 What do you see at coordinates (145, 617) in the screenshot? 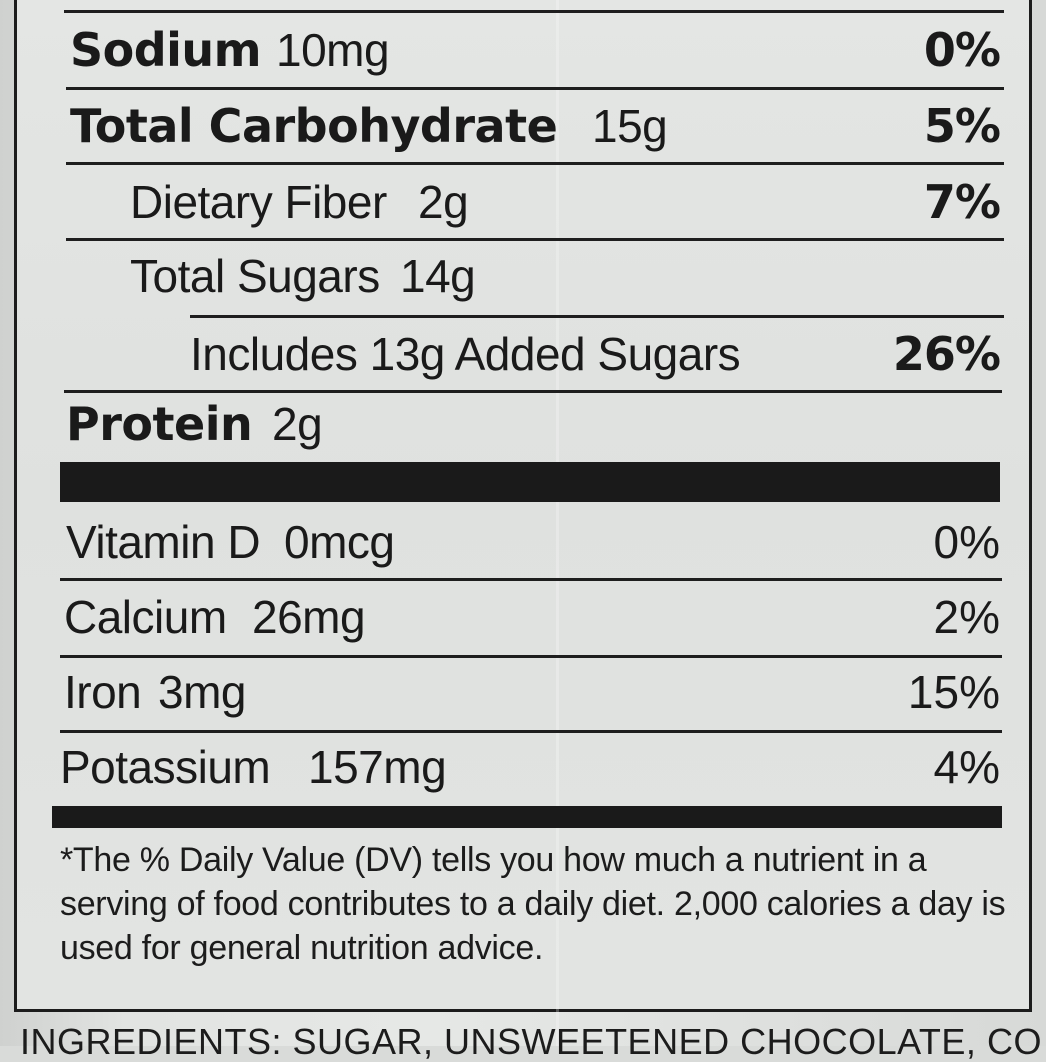
I see `mineral-name: Calcium` at bounding box center [145, 617].